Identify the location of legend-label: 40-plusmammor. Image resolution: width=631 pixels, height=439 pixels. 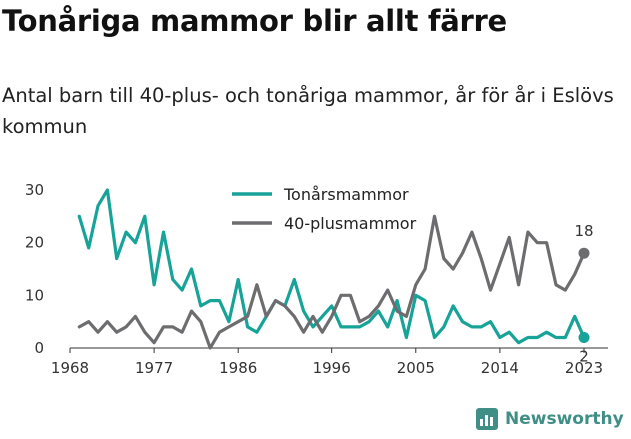
(350, 223).